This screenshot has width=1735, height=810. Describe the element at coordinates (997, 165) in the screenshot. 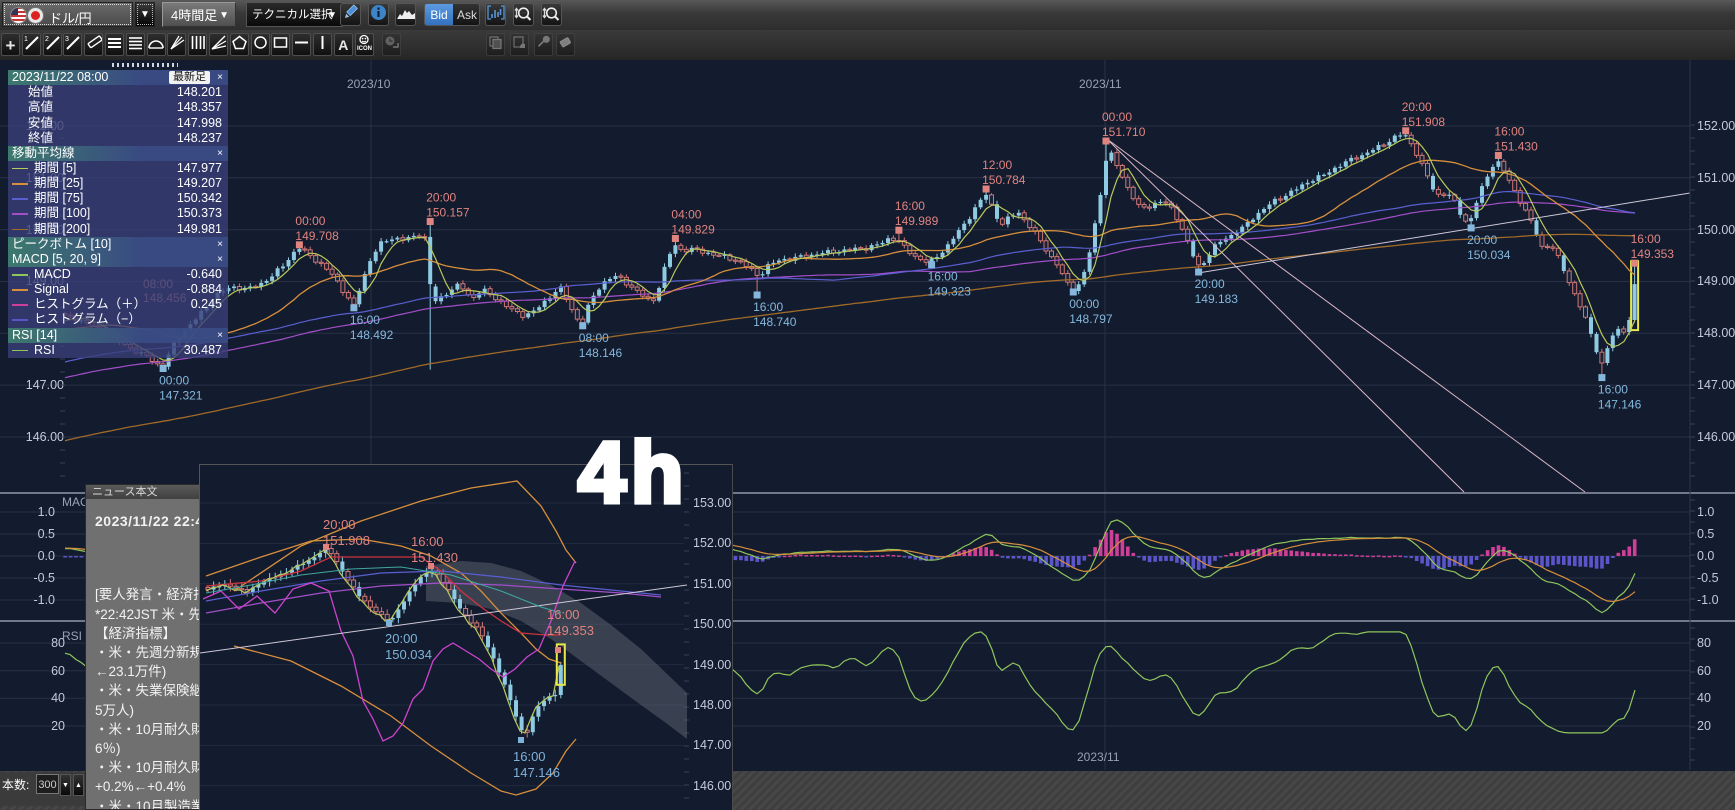

I see `svg-text: 12:00` at that location.